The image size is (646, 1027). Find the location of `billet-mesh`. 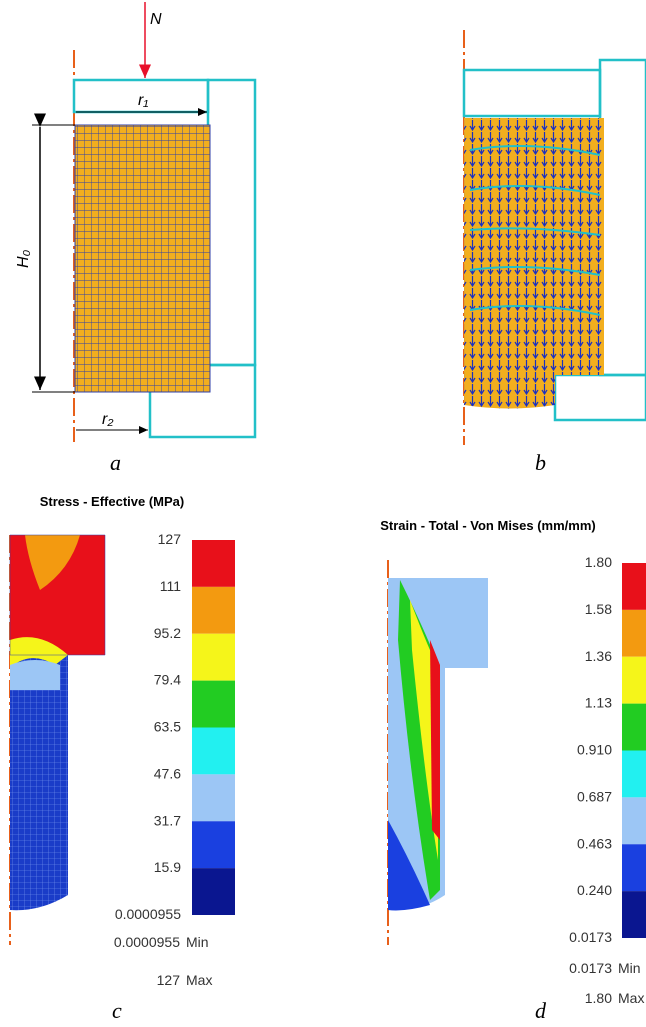

billet-mesh is located at coordinates (142, 258).